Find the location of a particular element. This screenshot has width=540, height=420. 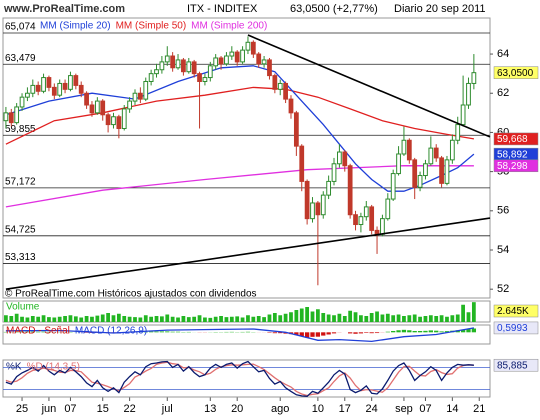

period: Diario 20 sep 2011 is located at coordinates (440, 9).